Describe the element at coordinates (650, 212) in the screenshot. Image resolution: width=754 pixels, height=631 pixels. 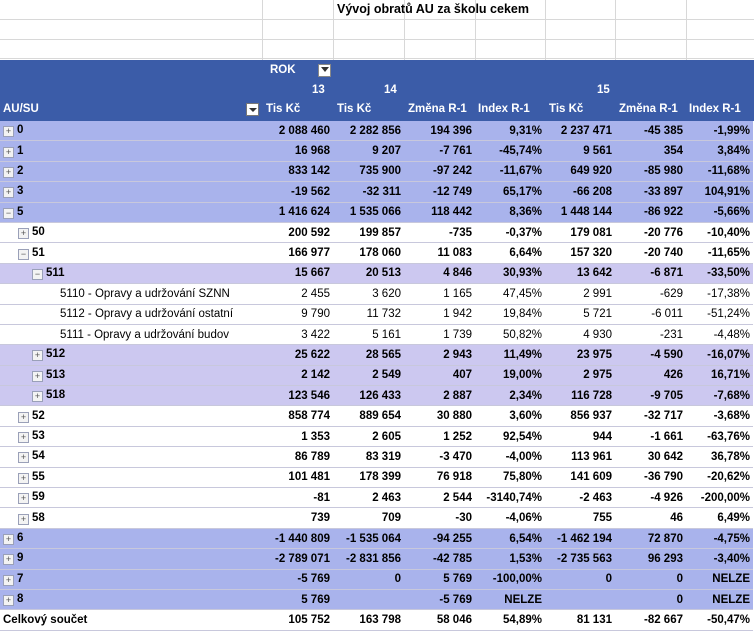
I see `value-cell: -86 922` at that location.